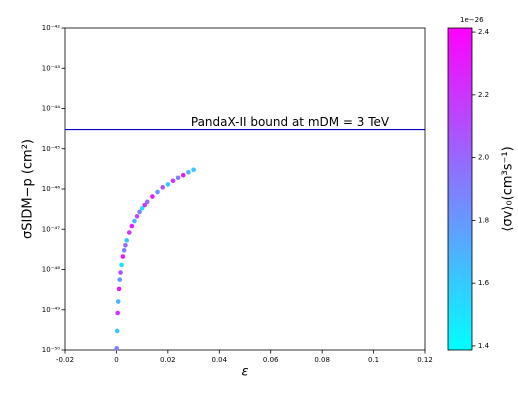 This screenshot has height=400, width=518. What do you see at coordinates (244, 372) in the screenshot?
I see `x-axis-label: ε` at bounding box center [244, 372].